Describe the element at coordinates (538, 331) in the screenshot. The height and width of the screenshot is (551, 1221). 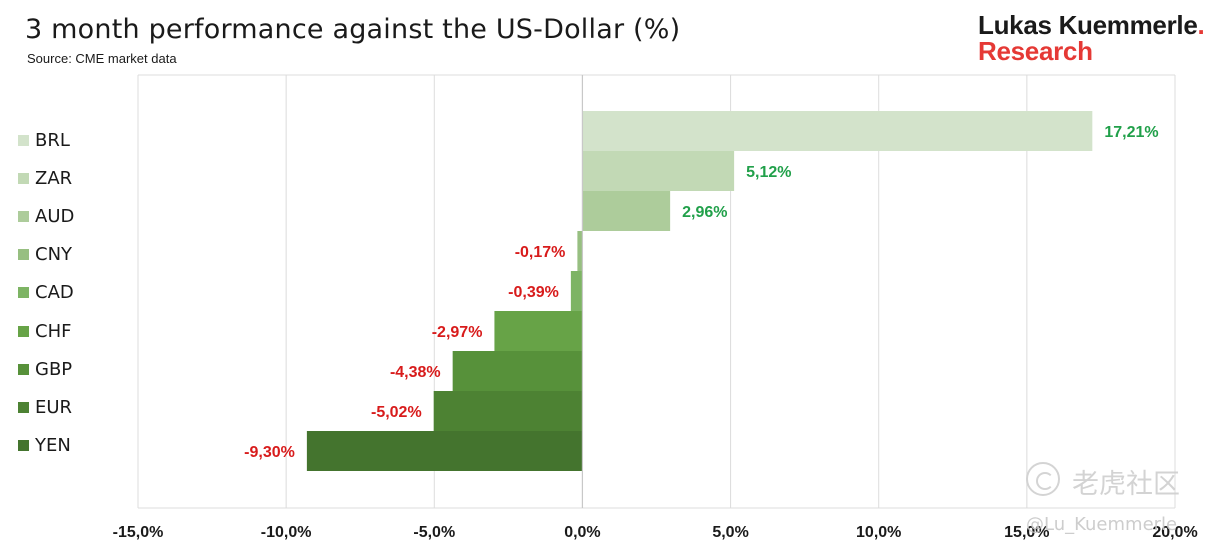
I see `bar-chf` at that location.